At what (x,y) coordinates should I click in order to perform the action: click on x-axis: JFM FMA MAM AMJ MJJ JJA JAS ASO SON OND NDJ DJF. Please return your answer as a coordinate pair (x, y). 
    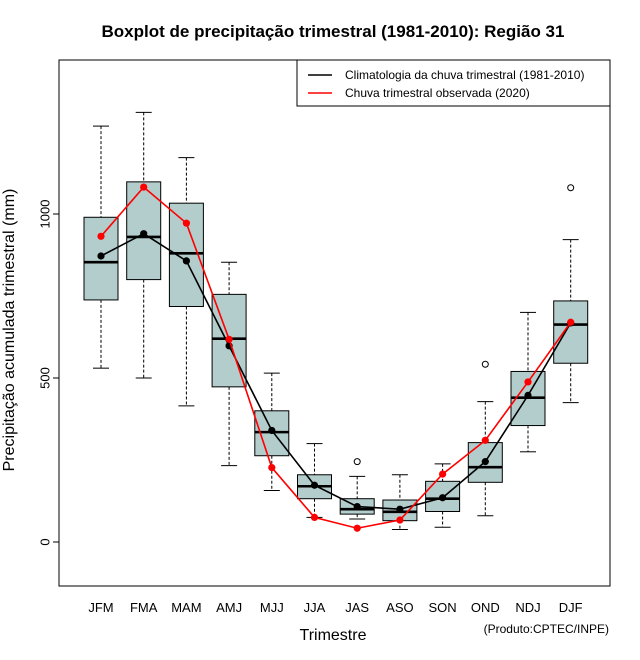
    Looking at the image, I should click on (335, 607).